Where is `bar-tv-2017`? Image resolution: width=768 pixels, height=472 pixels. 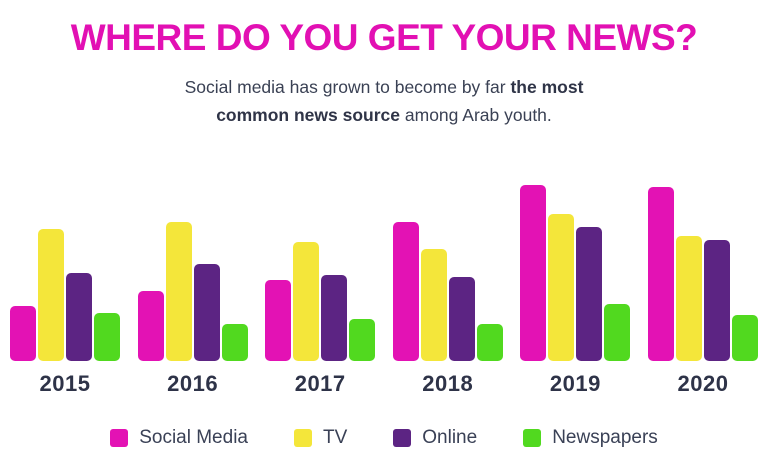
bar-tv-2017 is located at coordinates (306, 301).